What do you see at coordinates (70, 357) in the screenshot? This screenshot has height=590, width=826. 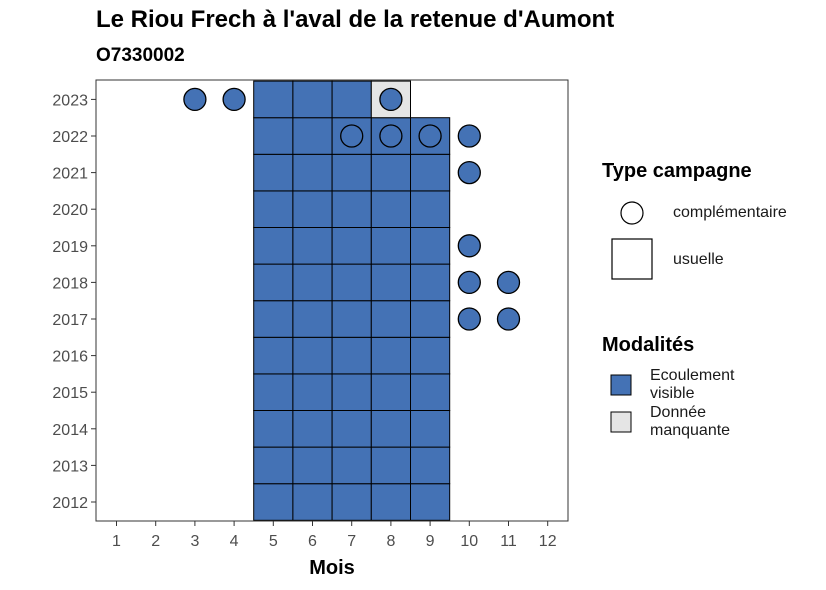 I see `y-tick-label: 2016` at bounding box center [70, 357].